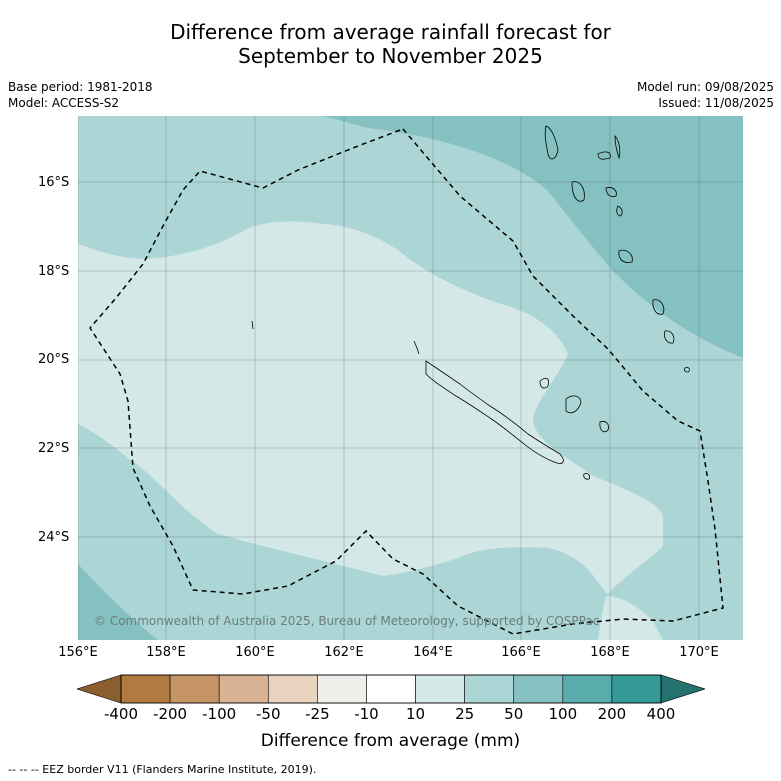 The height and width of the screenshot is (781, 781). I want to click on colorbar-under-arrow, so click(99, 689).